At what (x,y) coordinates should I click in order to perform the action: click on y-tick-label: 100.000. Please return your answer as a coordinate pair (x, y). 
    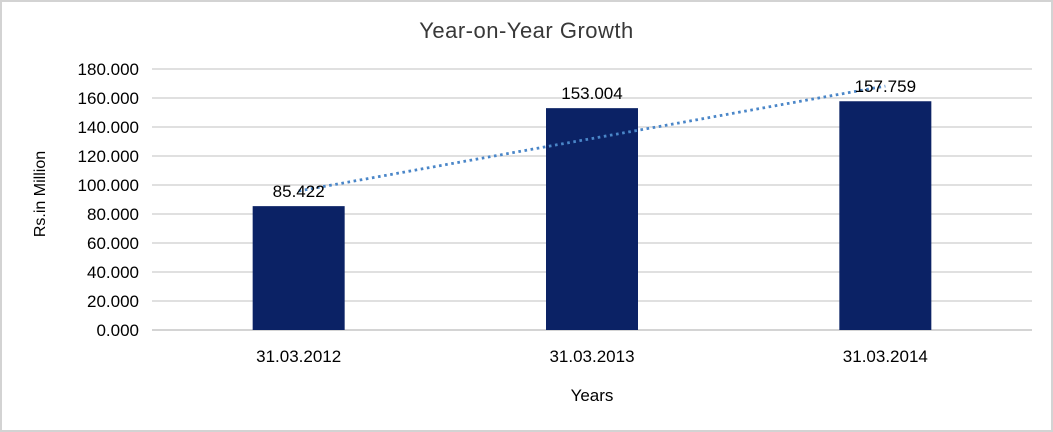
    Looking at the image, I should click on (108, 185).